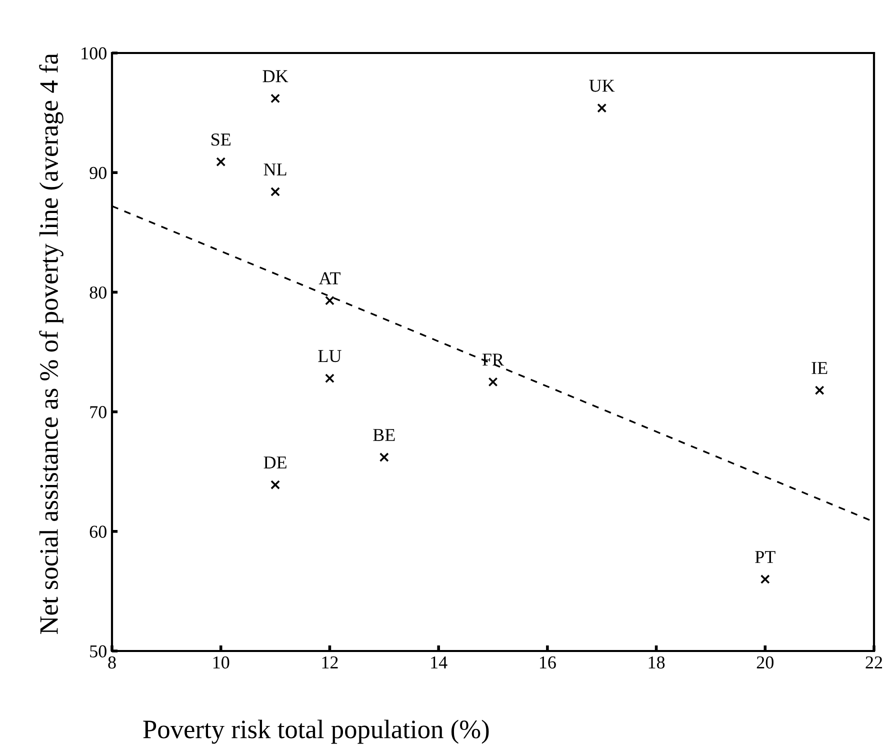 This screenshot has width=887, height=756. What do you see at coordinates (765, 662) in the screenshot?
I see `x-tick-label: 20` at bounding box center [765, 662].